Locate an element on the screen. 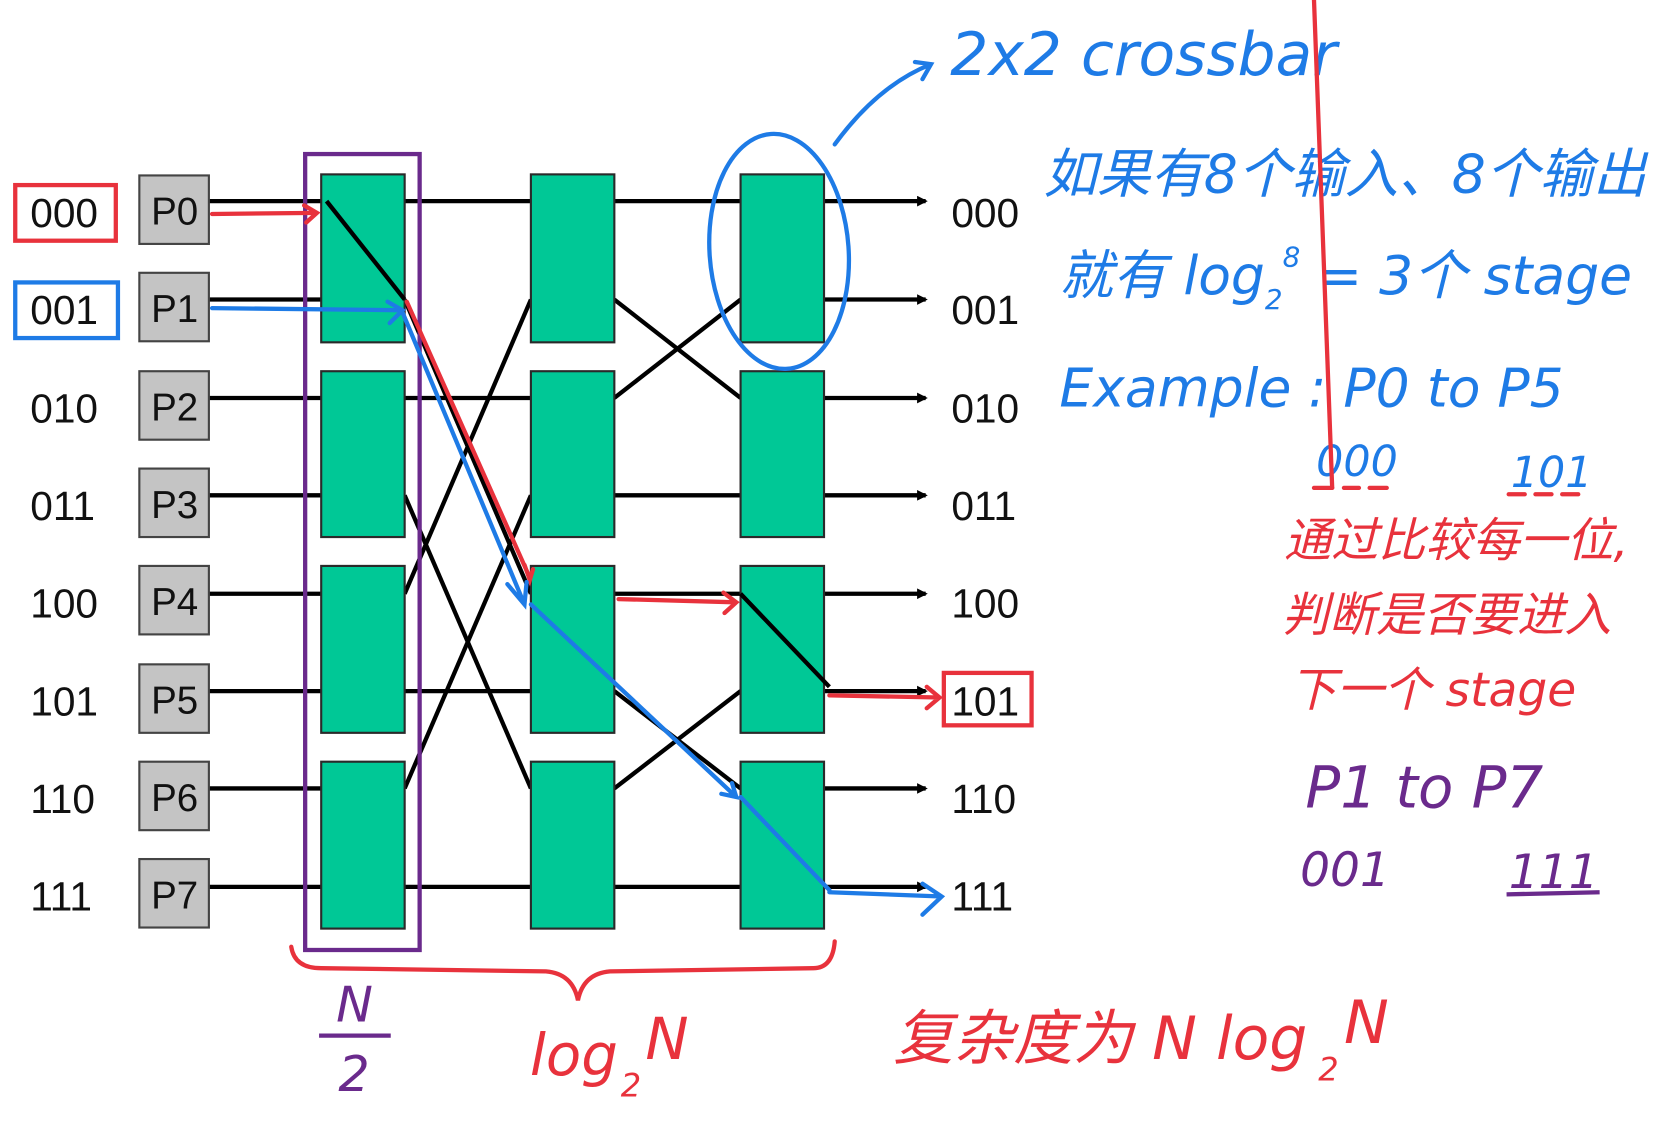 This screenshot has height=1134, width=1678. processor-label: P2 is located at coordinates (174, 407).